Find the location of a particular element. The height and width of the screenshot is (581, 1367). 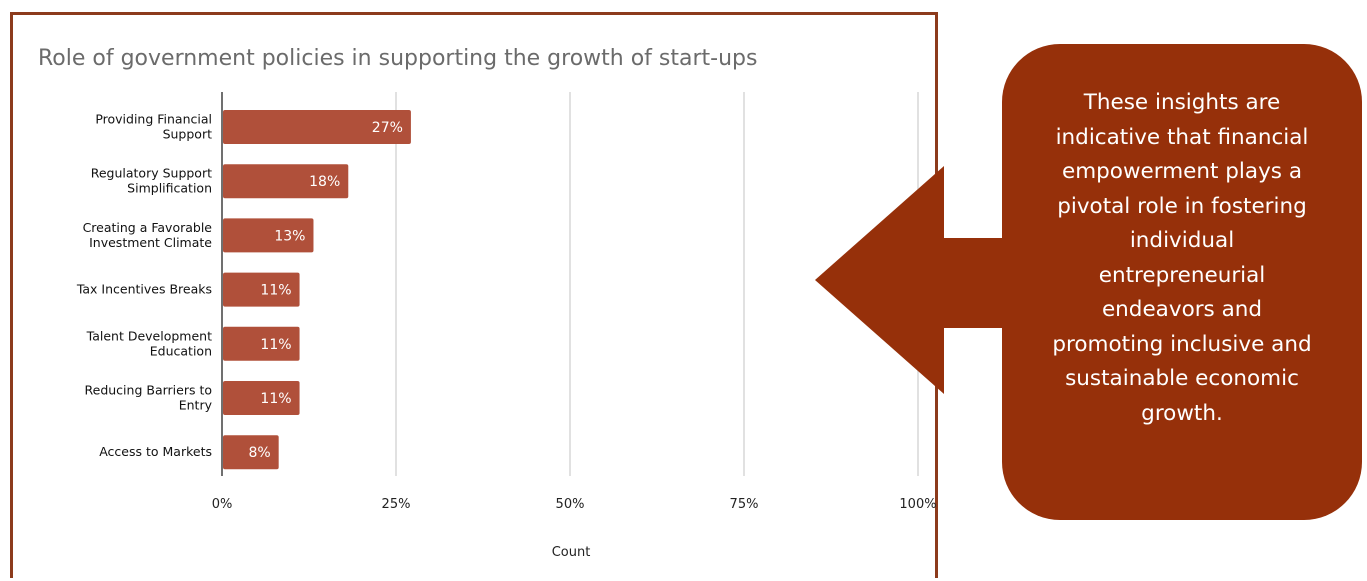

callout-line: entrepreneurial is located at coordinates (1182, 275).